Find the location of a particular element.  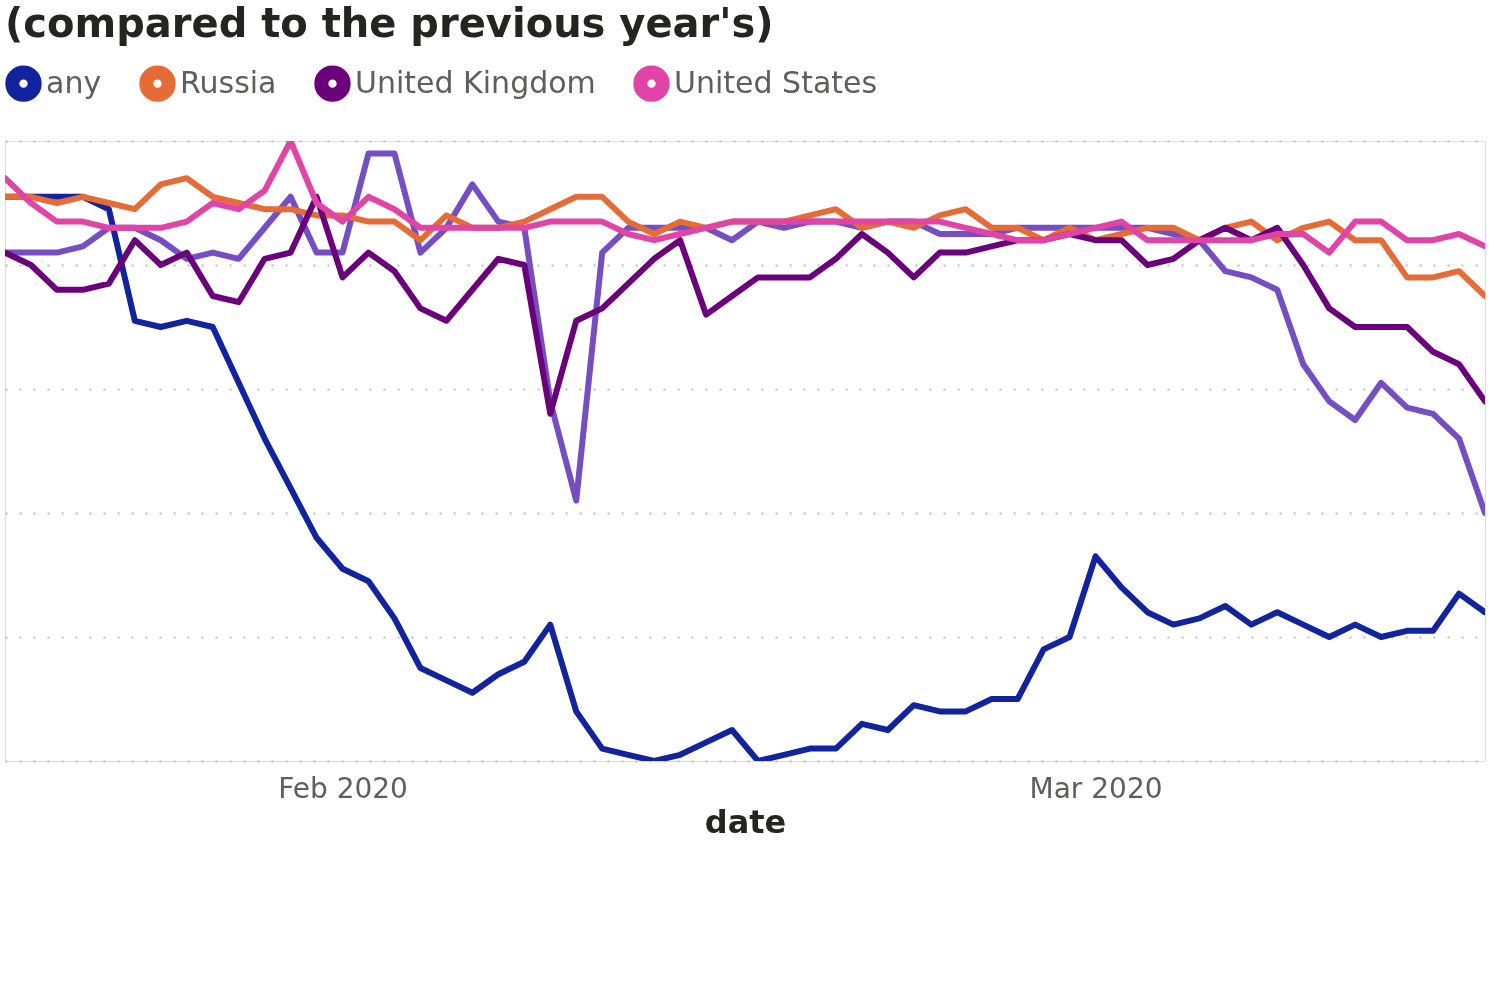

legend-label: any is located at coordinates (74, 82).